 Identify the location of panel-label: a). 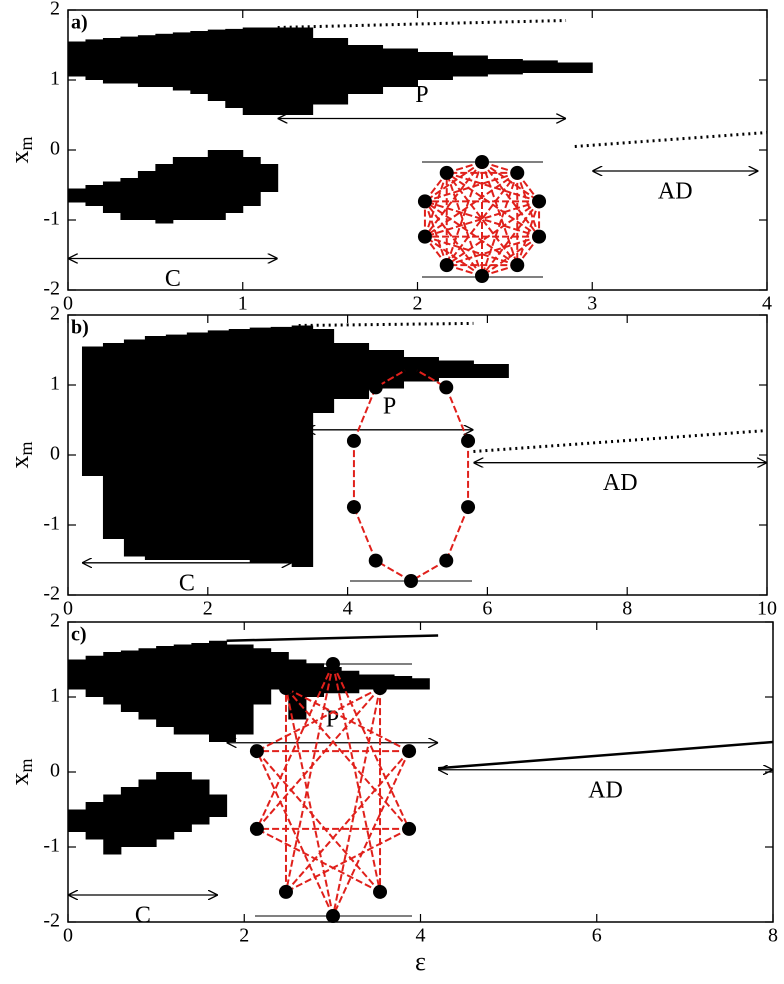
(79, 23).